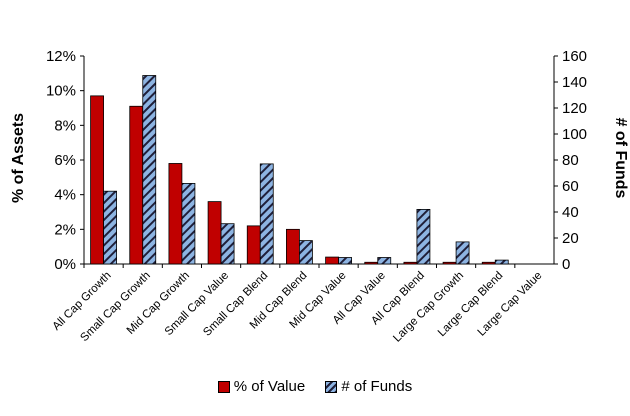 This screenshot has height=416, width=630. Describe the element at coordinates (65, 264) in the screenshot. I see `y-tick-label: 0%` at that location.